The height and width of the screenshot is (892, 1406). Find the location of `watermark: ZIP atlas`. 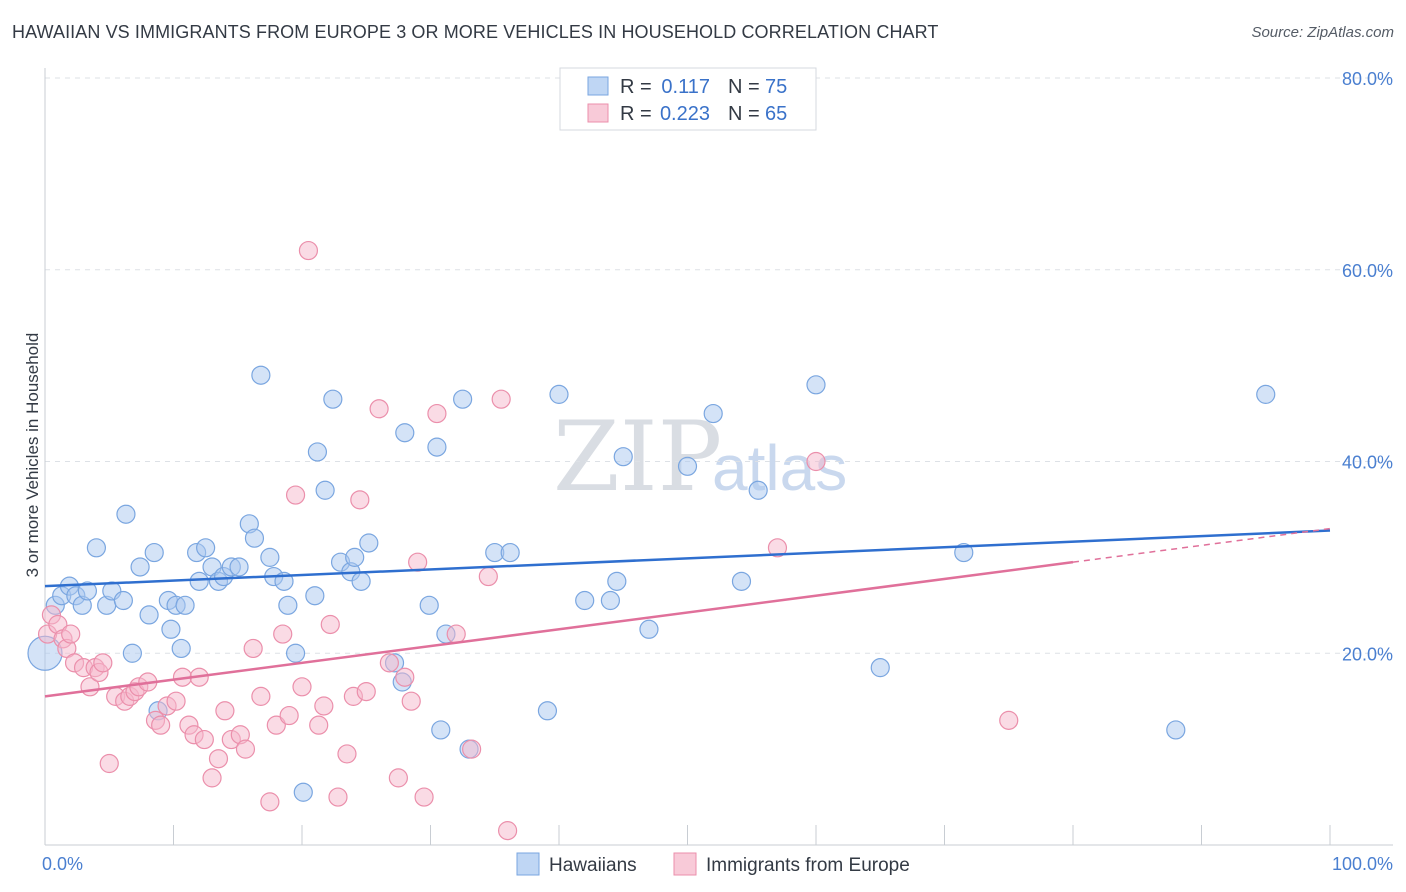

watermark: ZIP atlas is located at coordinates (700, 457).